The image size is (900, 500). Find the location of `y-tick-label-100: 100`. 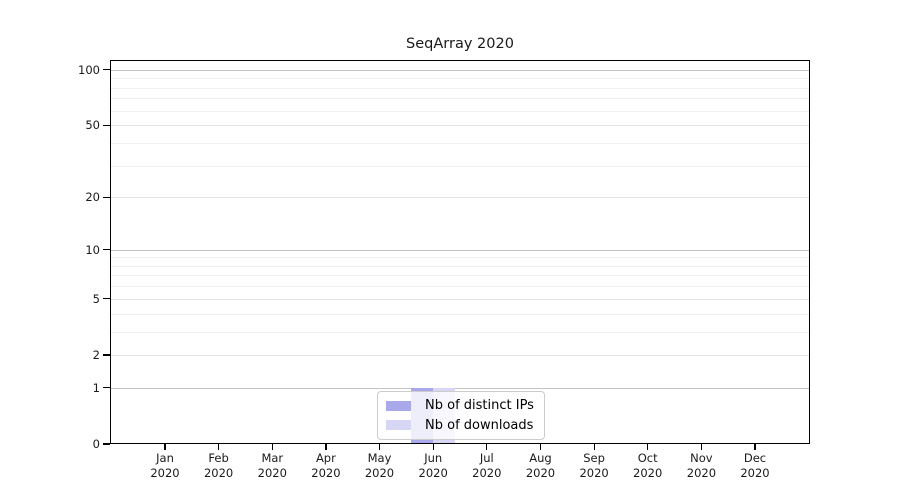

y-tick-label-100: 100 is located at coordinates (89, 69).